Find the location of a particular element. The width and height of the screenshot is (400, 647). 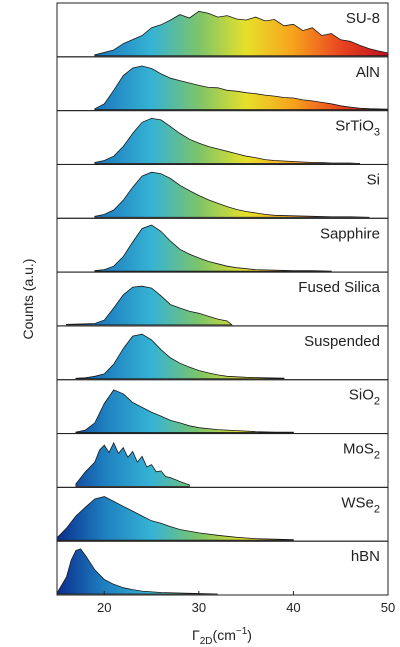

series-label: hBN is located at coordinates (365, 556).